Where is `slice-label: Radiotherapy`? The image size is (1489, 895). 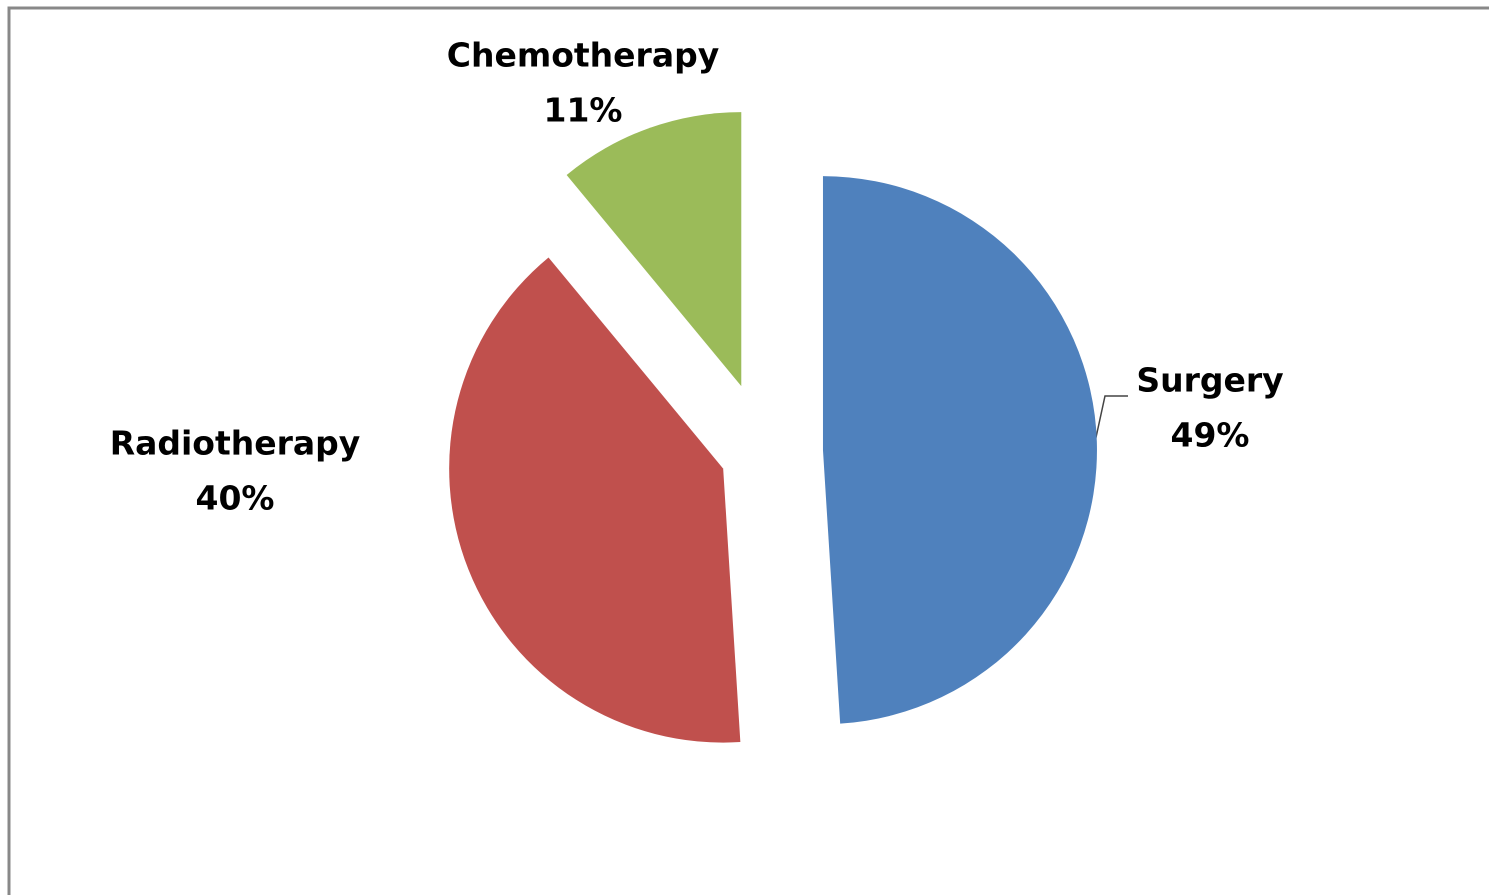 slice-label: Radiotherapy is located at coordinates (235, 443).